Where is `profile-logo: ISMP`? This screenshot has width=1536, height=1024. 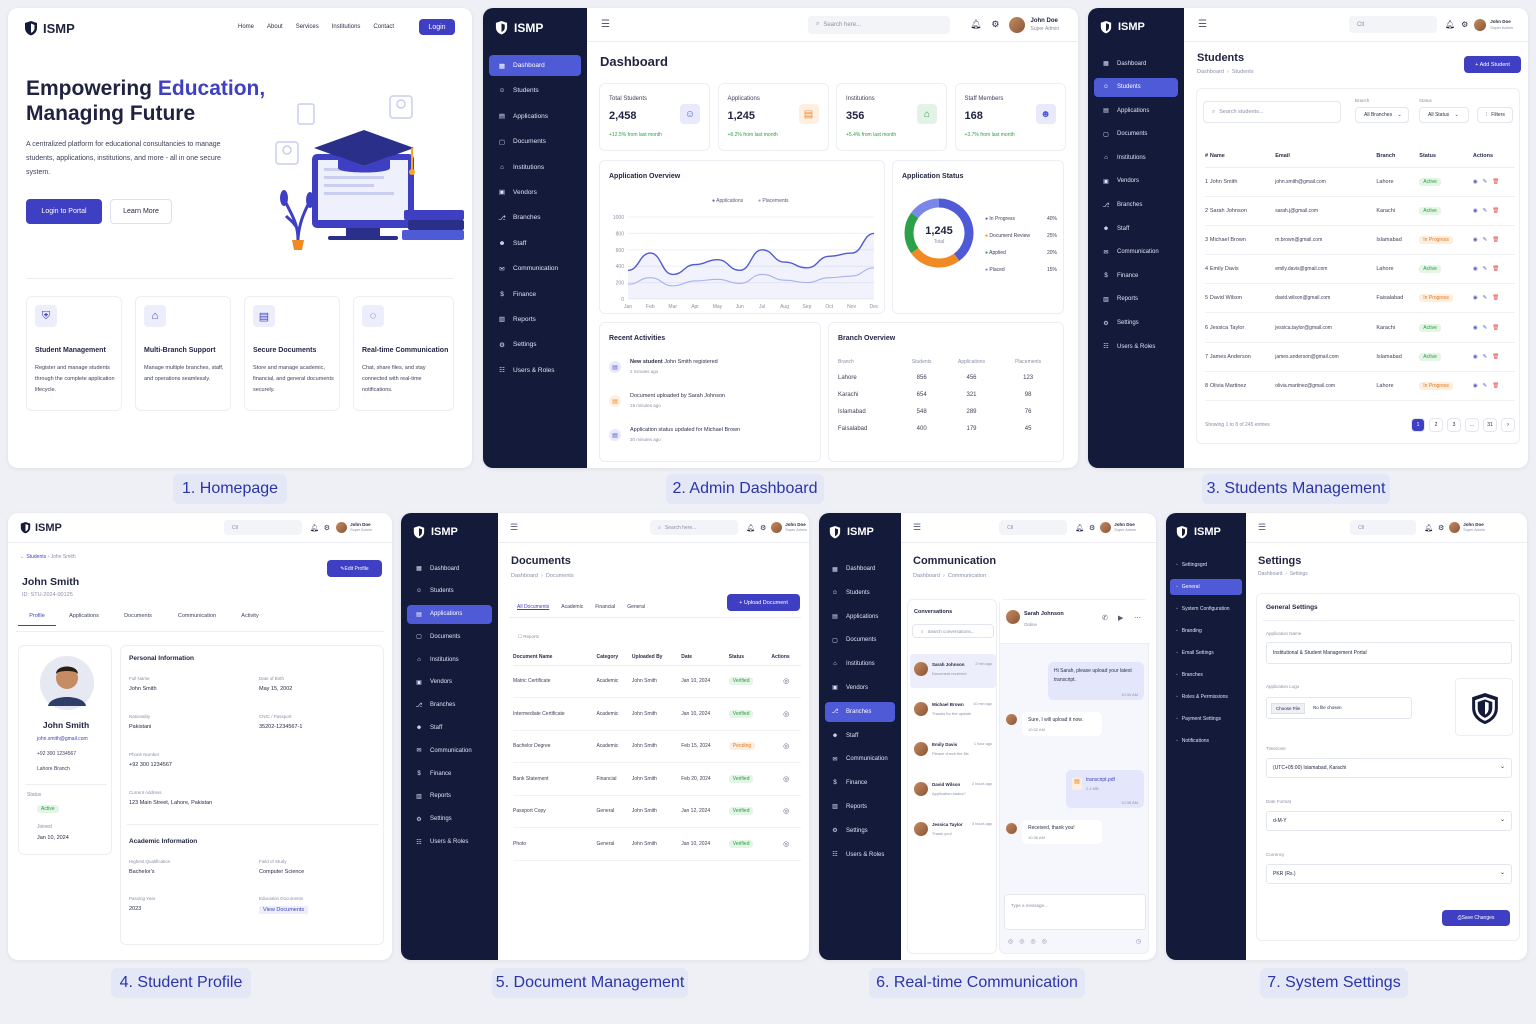
profile-logo: ISMP is located at coordinates (41, 527).